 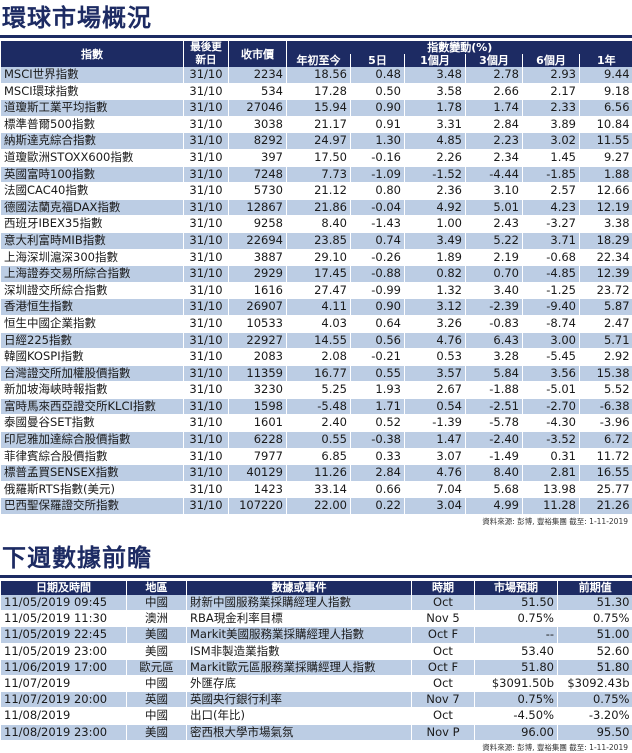 I want to click on change-y1: 18.29, so click(x=606, y=240).